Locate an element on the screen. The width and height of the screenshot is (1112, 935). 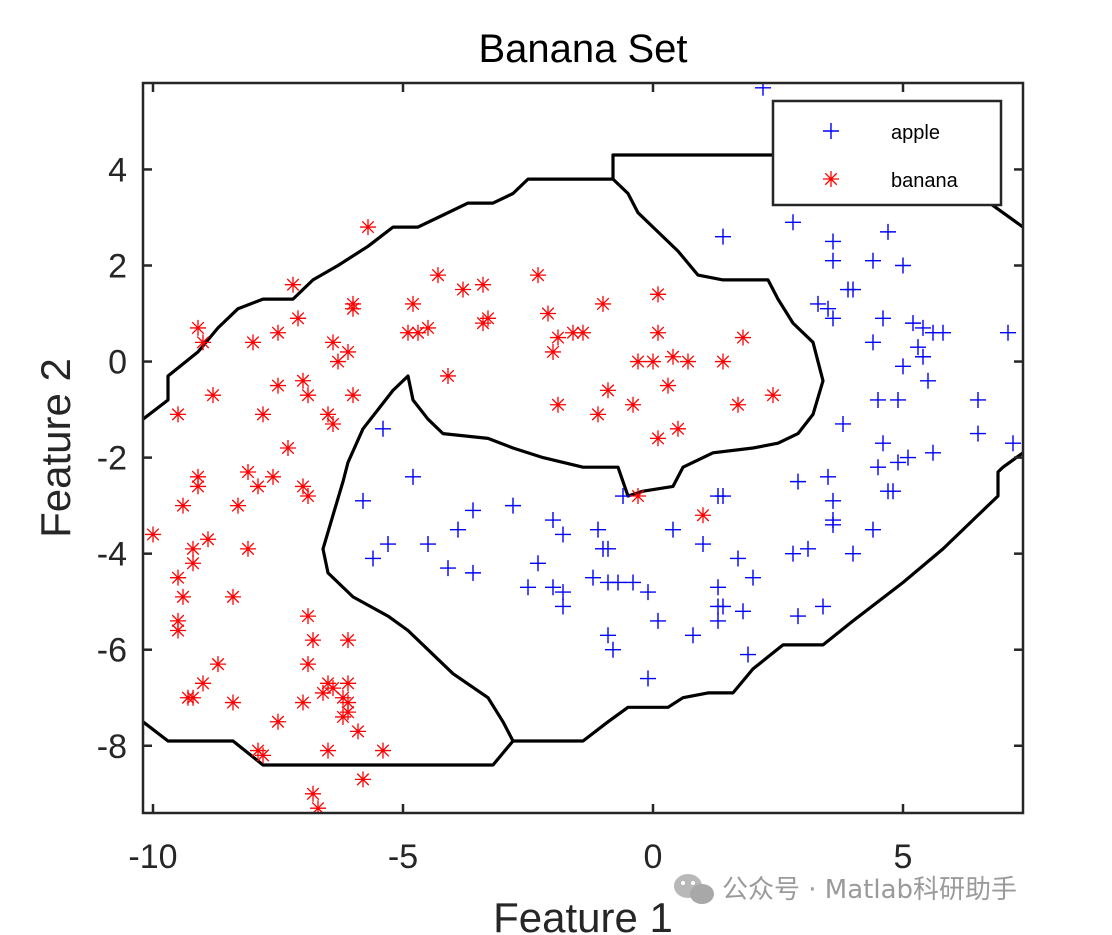
y-tick-label: 2 is located at coordinates (117, 267).